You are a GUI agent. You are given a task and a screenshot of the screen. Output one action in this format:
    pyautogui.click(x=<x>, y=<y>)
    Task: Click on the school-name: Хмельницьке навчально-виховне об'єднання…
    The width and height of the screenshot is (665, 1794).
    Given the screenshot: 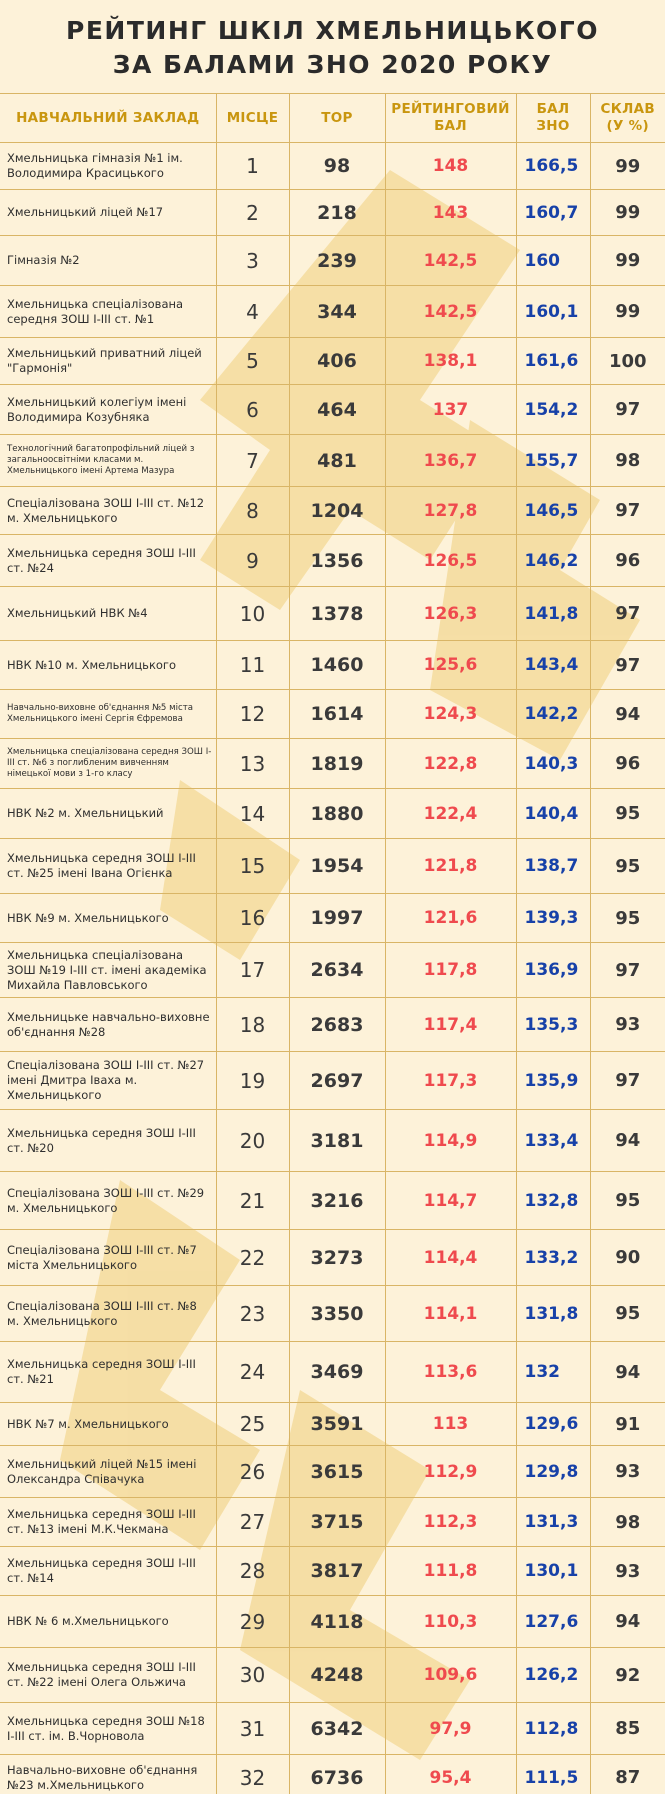 What is the action you would take?
    pyautogui.click(x=108, y=1024)
    